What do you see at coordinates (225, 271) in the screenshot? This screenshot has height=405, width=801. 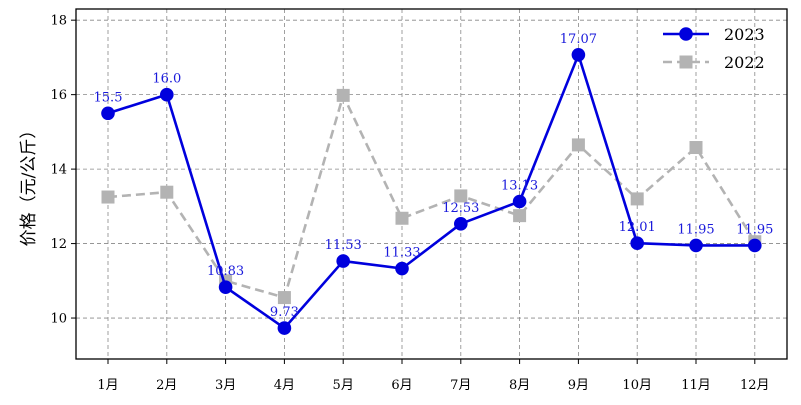 I see `data-label-2023: 10.83` at bounding box center [225, 271].